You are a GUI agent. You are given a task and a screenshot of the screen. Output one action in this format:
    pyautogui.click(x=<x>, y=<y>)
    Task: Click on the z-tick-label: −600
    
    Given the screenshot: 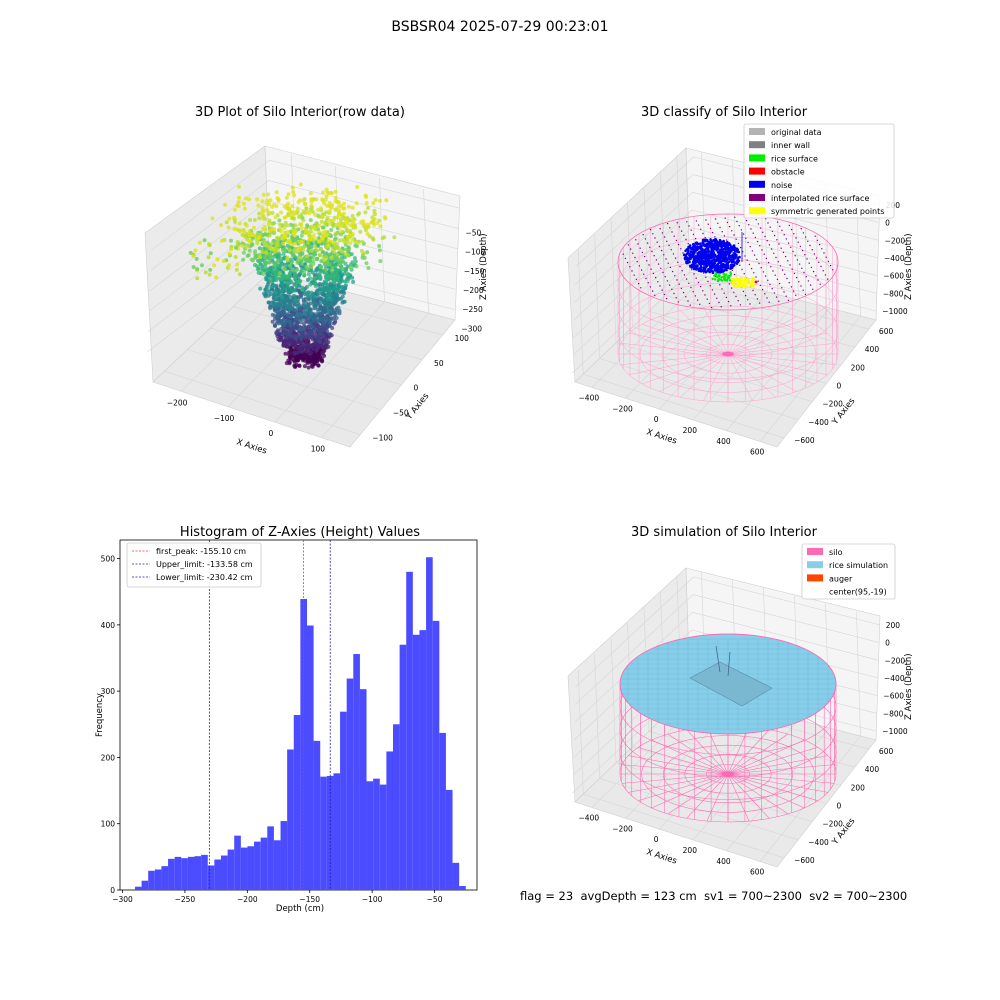 What is the action you would take?
    pyautogui.click(x=893, y=696)
    